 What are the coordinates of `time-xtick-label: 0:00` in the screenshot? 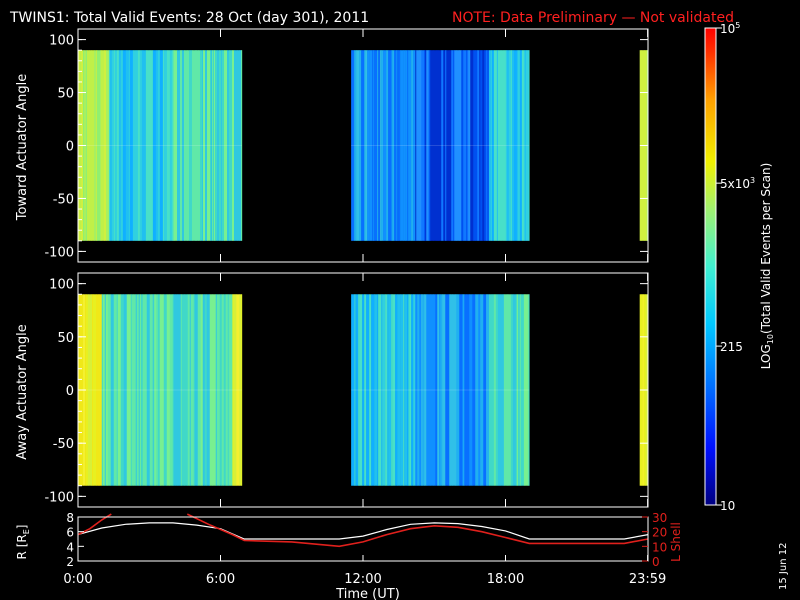 It's located at (77, 579).